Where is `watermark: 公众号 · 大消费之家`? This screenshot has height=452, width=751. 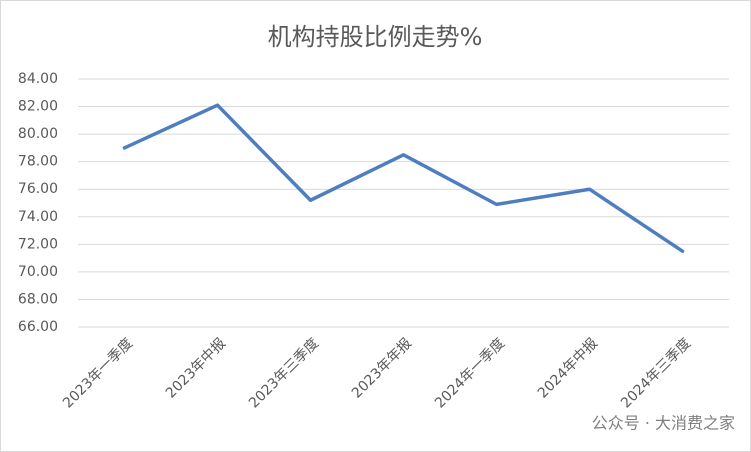
watermark: 公众号 · 大消费之家 is located at coordinates (663, 423).